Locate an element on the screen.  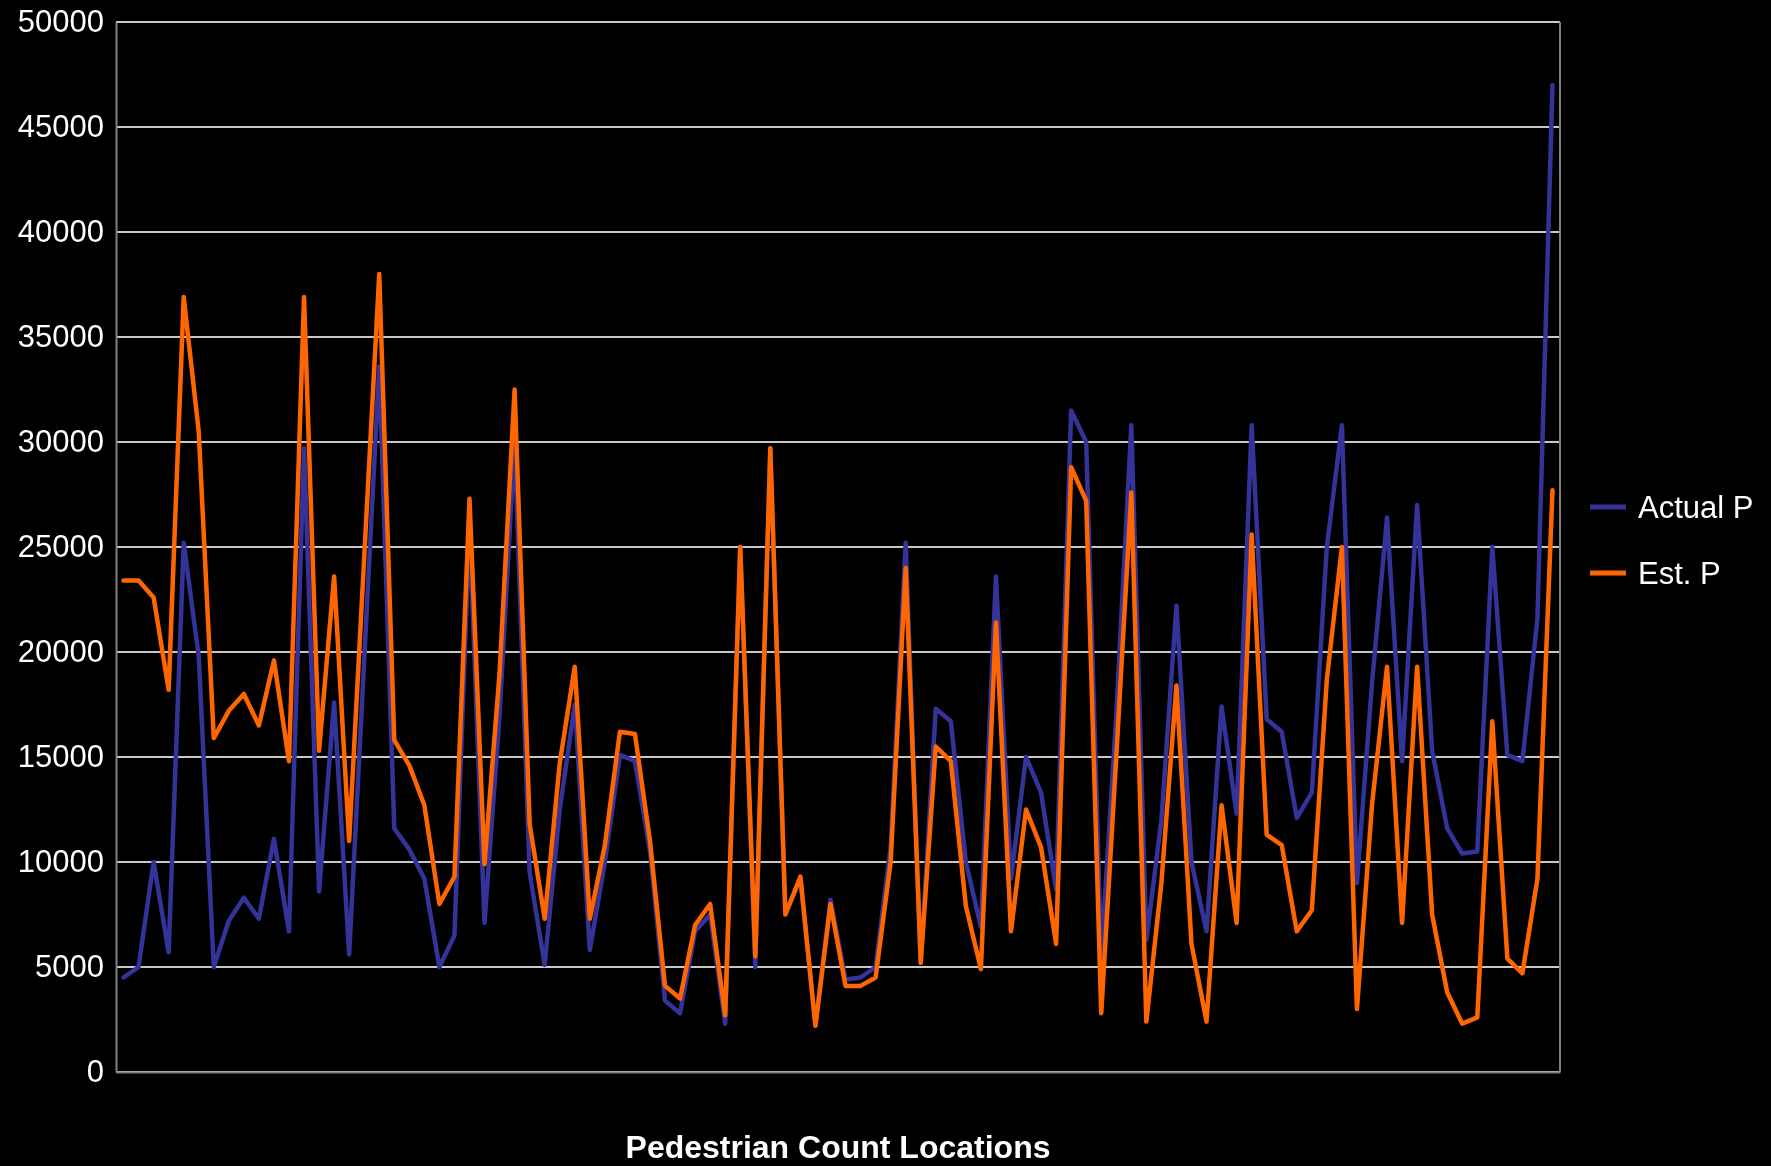
y-tick-label: 15000 is located at coordinates (60, 757).